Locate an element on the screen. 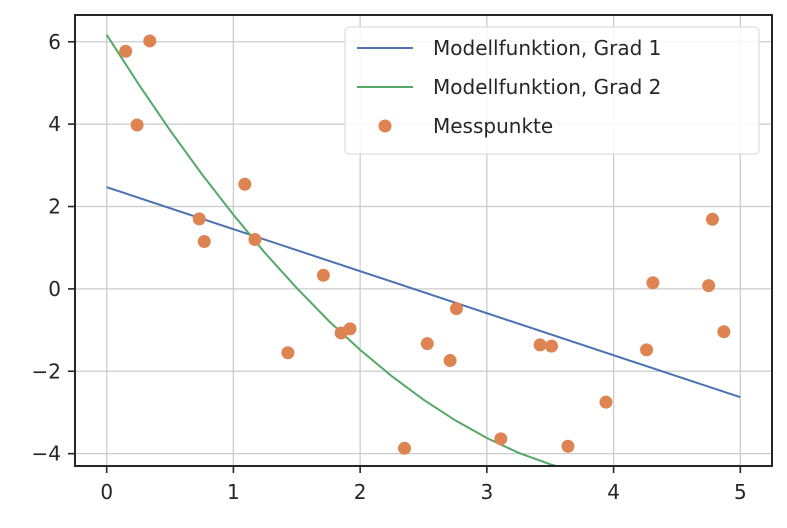 The height and width of the screenshot is (528, 787). legend-label-2: Messpunkte is located at coordinates (493, 126).